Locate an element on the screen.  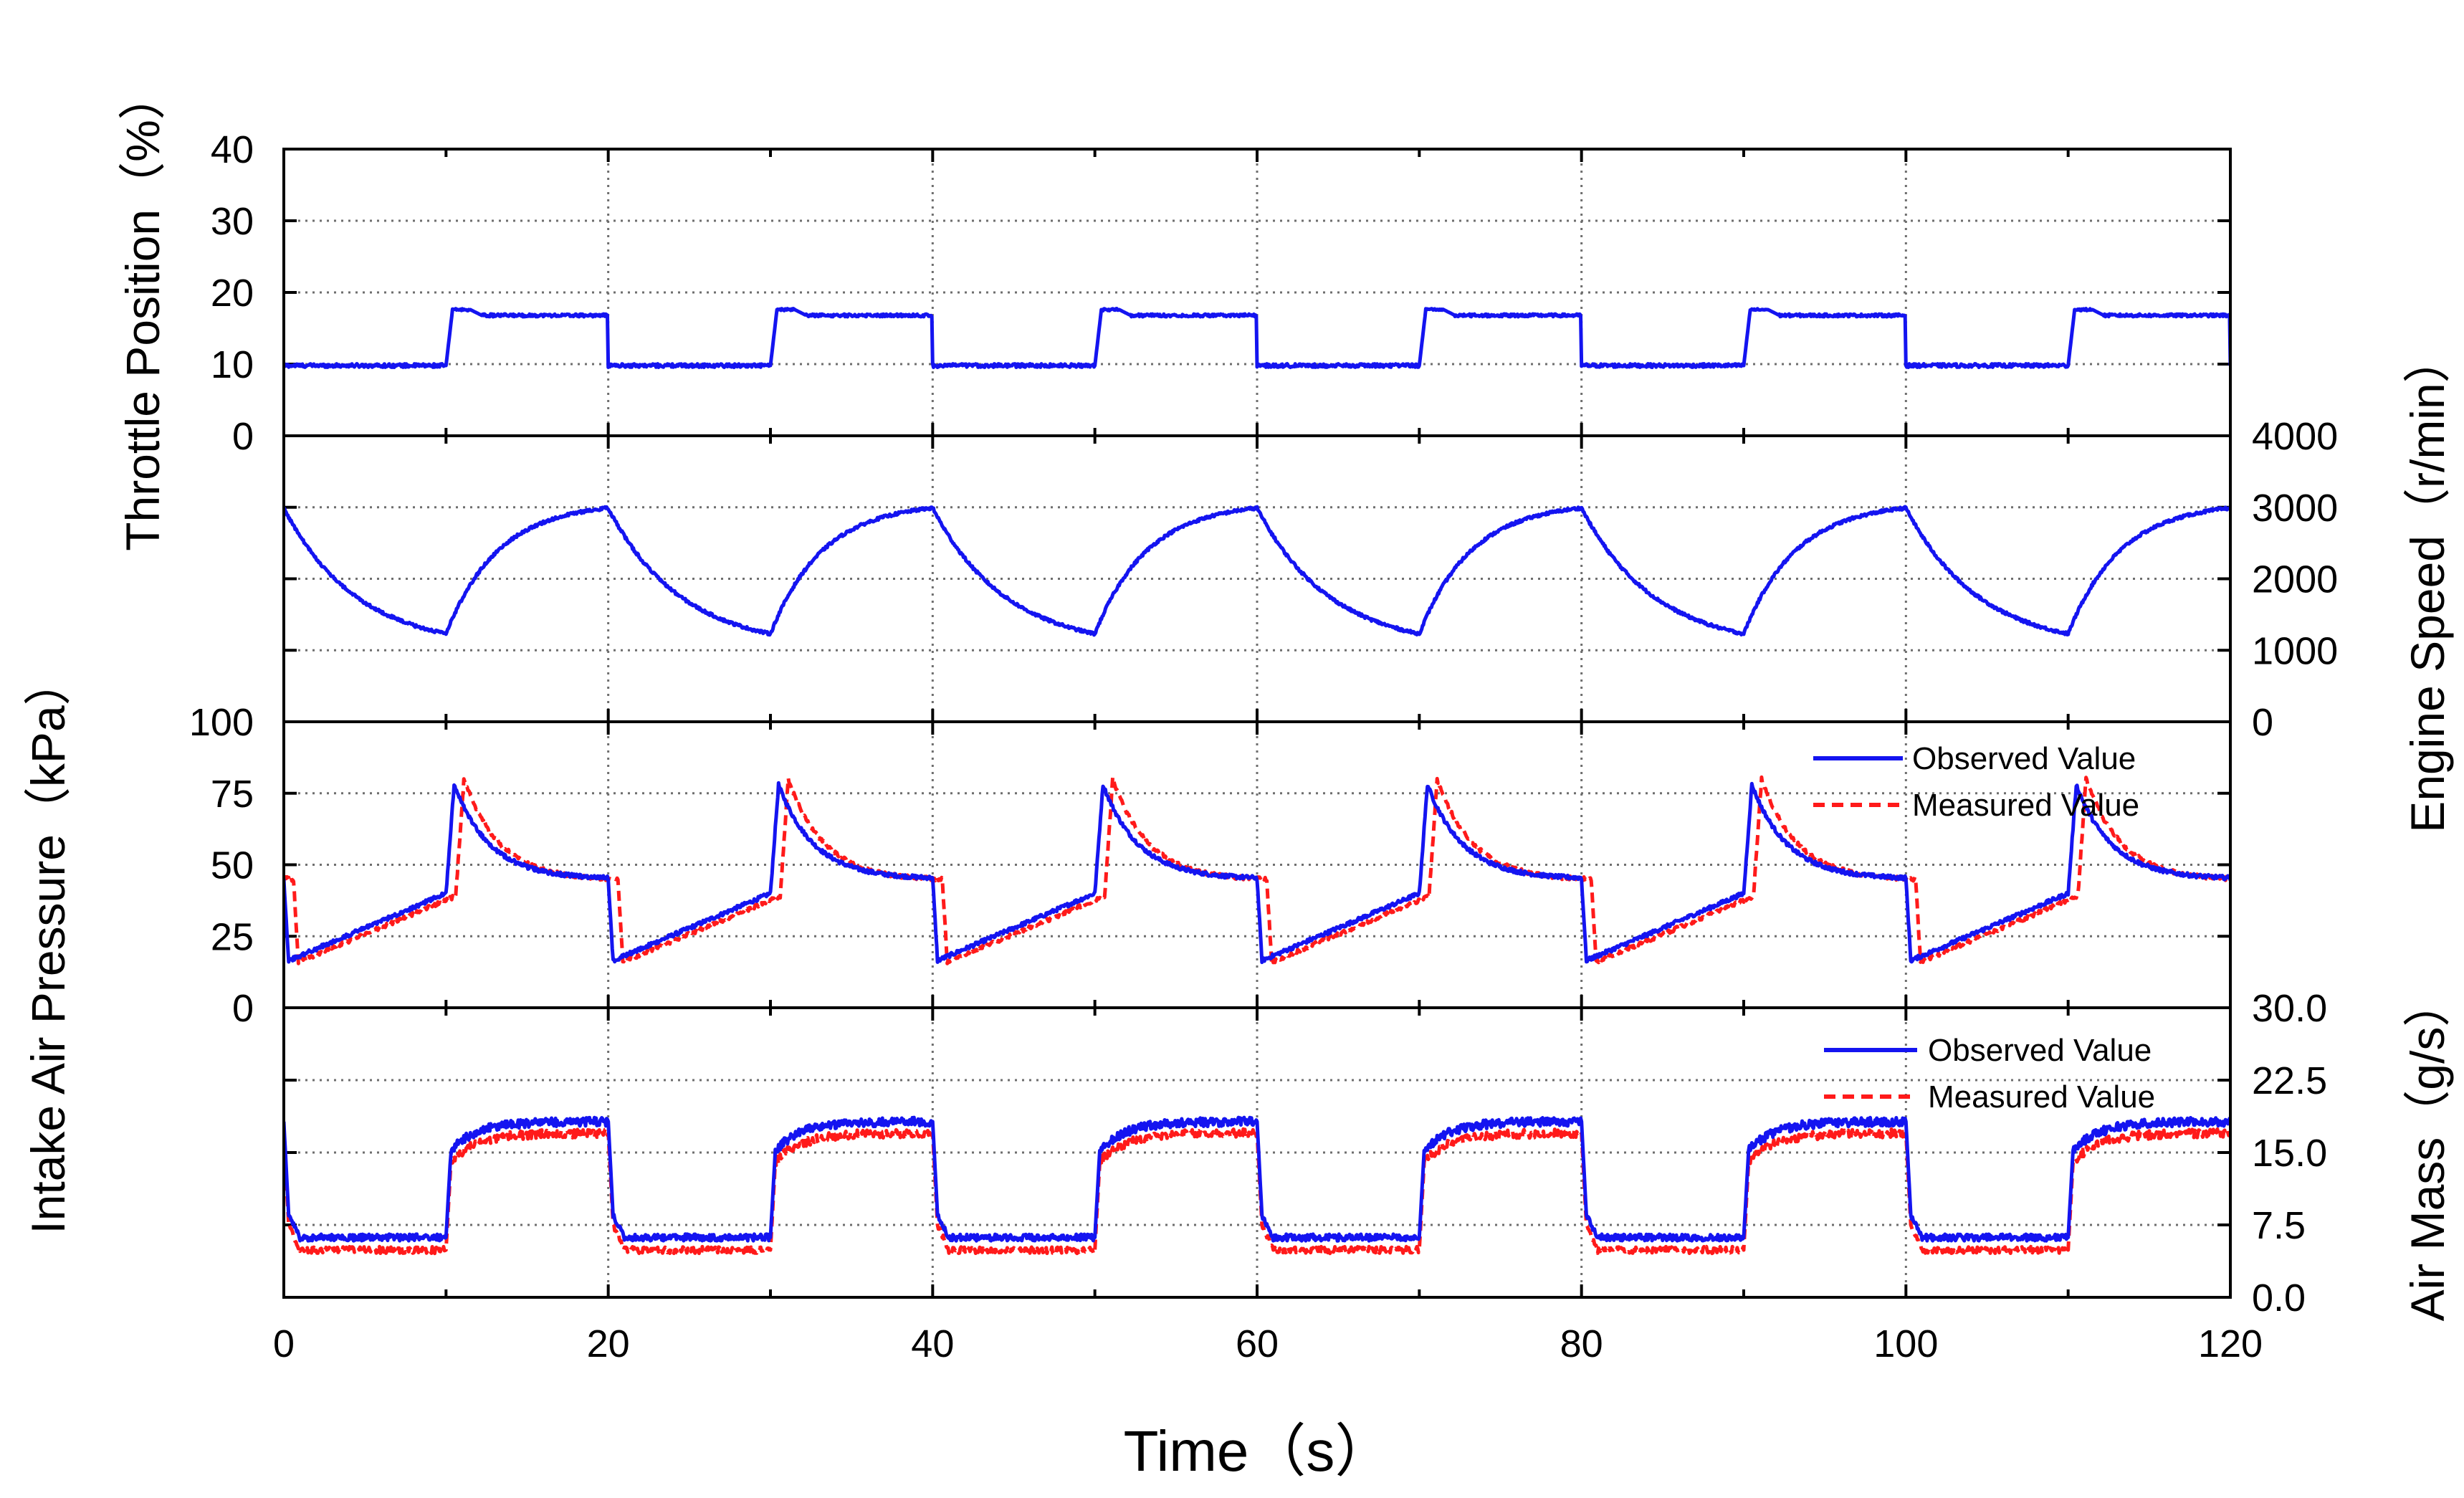
x-tick-label: 120 is located at coordinates (2230, 1343).